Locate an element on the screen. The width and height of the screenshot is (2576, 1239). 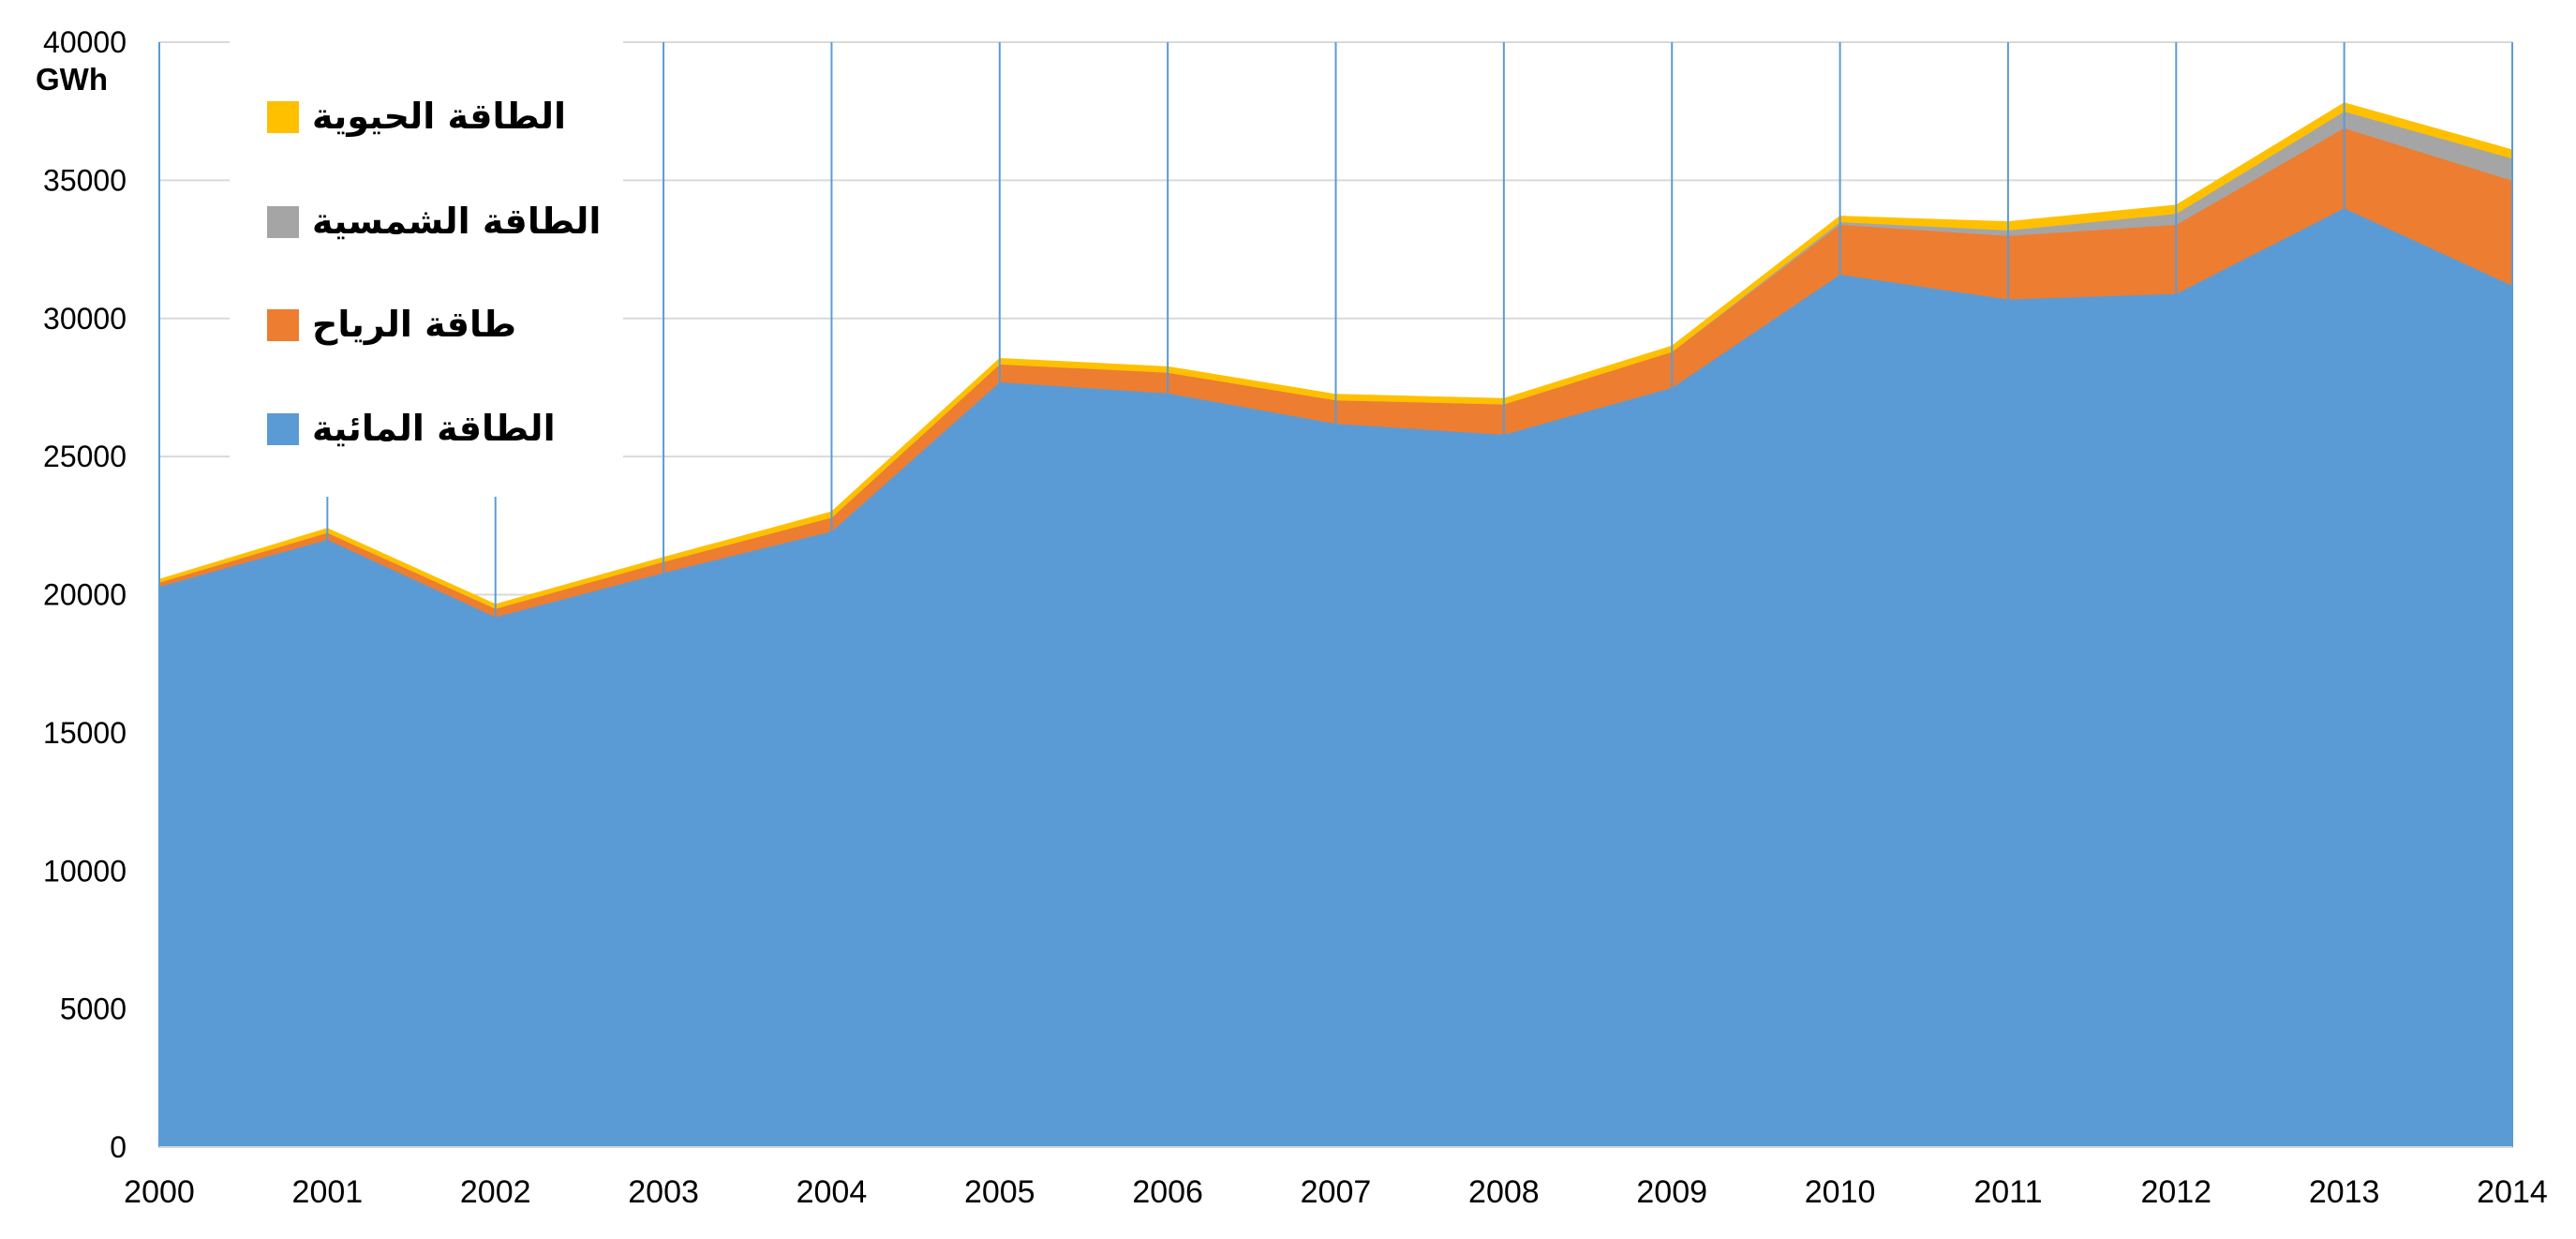
y-tick-label: 0 is located at coordinates (118, 1147).